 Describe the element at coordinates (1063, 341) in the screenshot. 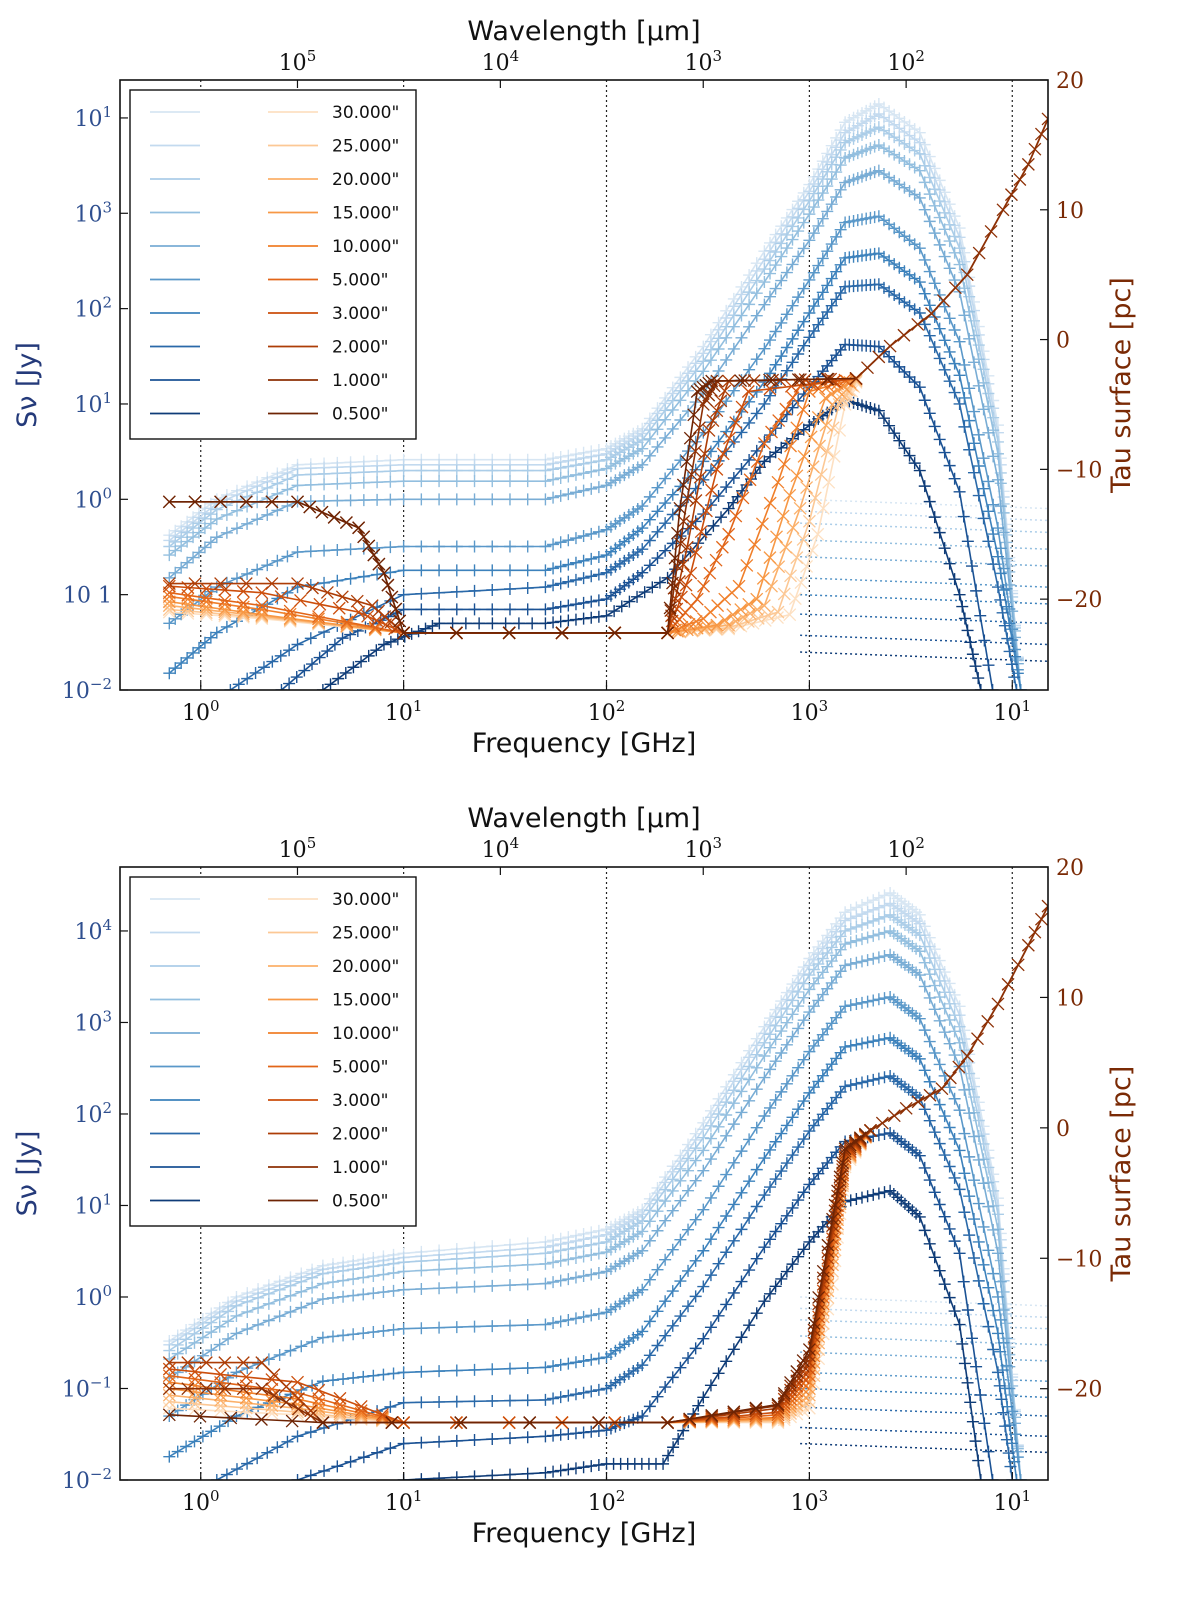

I see `y2-tick-label: 0` at that location.